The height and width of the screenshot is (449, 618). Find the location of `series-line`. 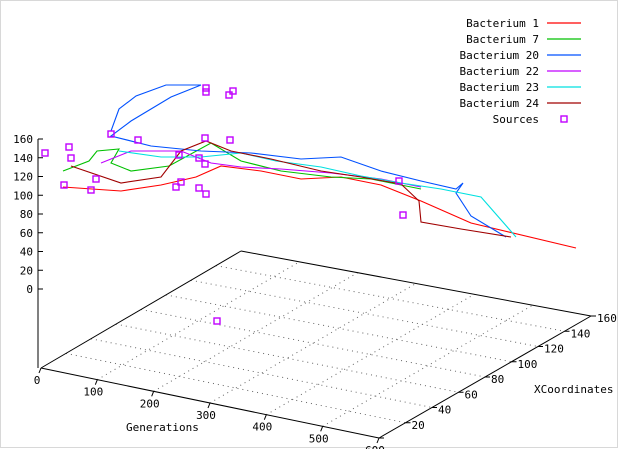

series-line is located at coordinates (317, 194).